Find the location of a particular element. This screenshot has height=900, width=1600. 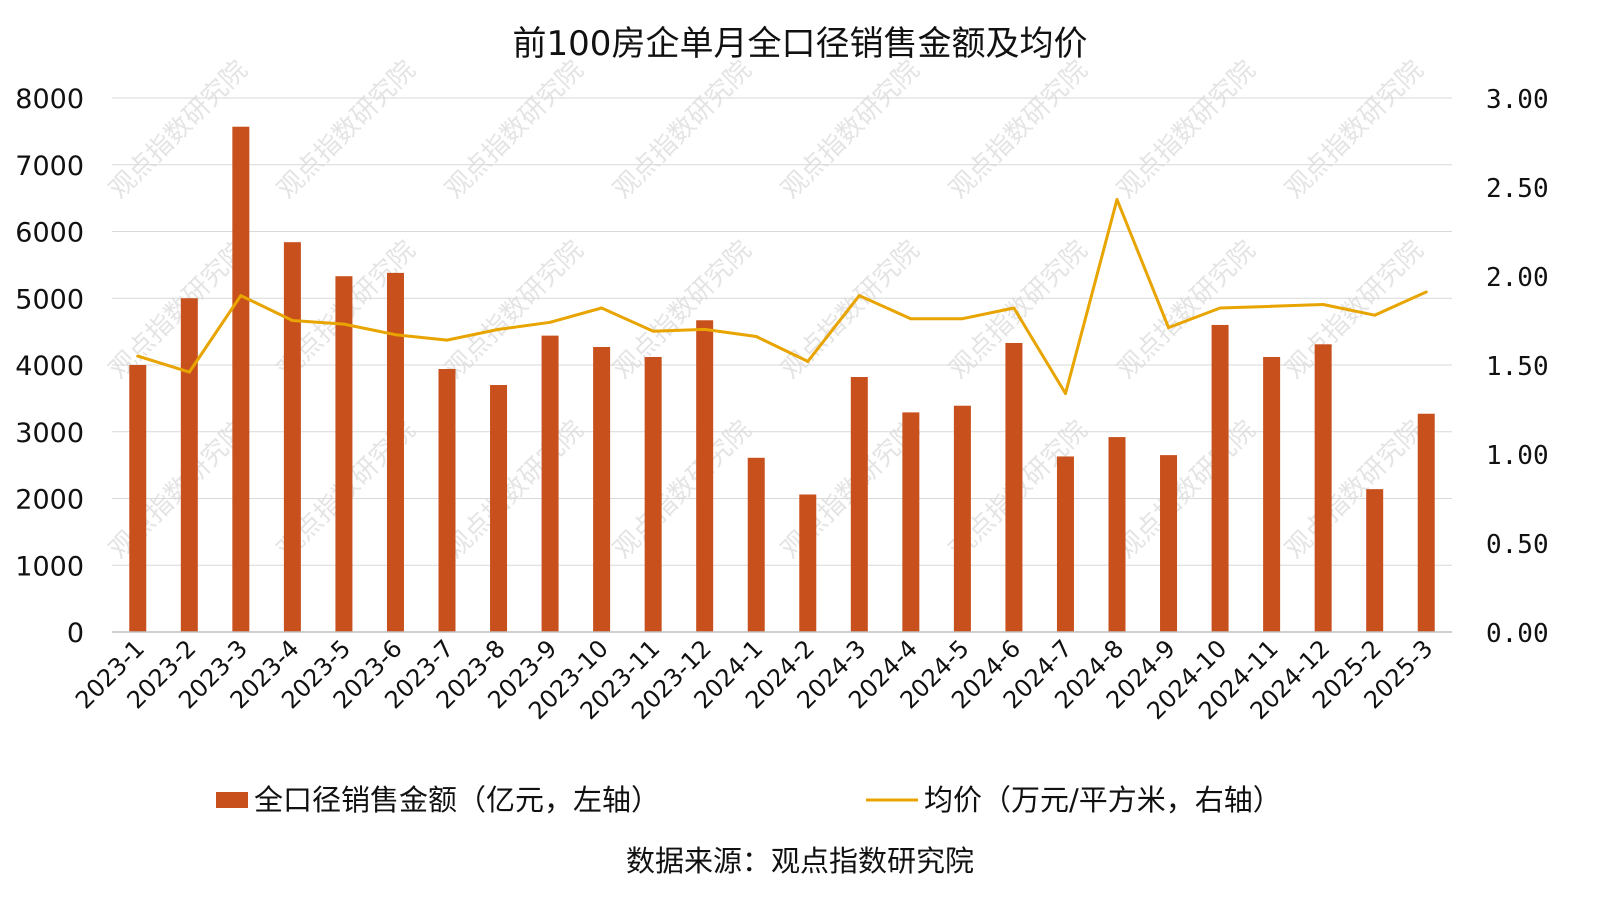

left-tick-label: 7000 is located at coordinates (49, 166).